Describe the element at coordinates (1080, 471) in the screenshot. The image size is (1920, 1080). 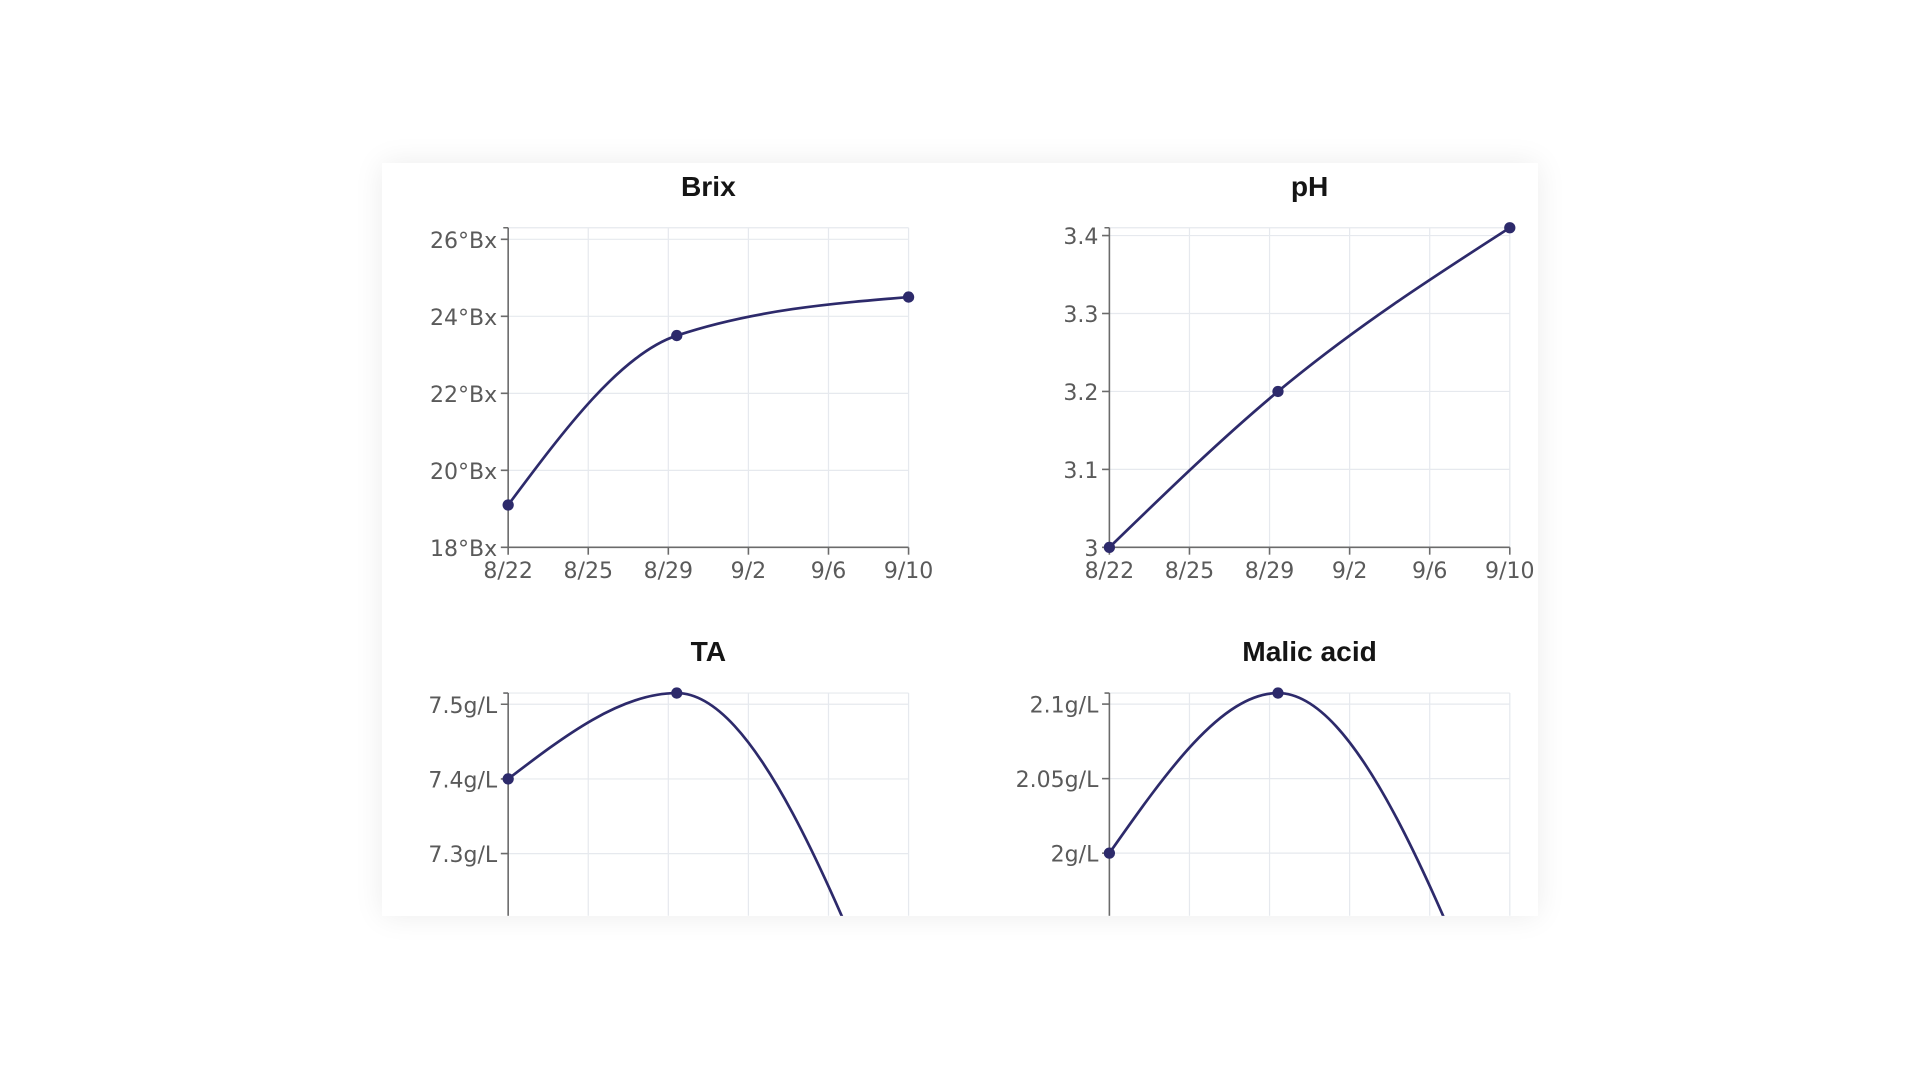
I see `y-tick-label: 3.1` at that location.